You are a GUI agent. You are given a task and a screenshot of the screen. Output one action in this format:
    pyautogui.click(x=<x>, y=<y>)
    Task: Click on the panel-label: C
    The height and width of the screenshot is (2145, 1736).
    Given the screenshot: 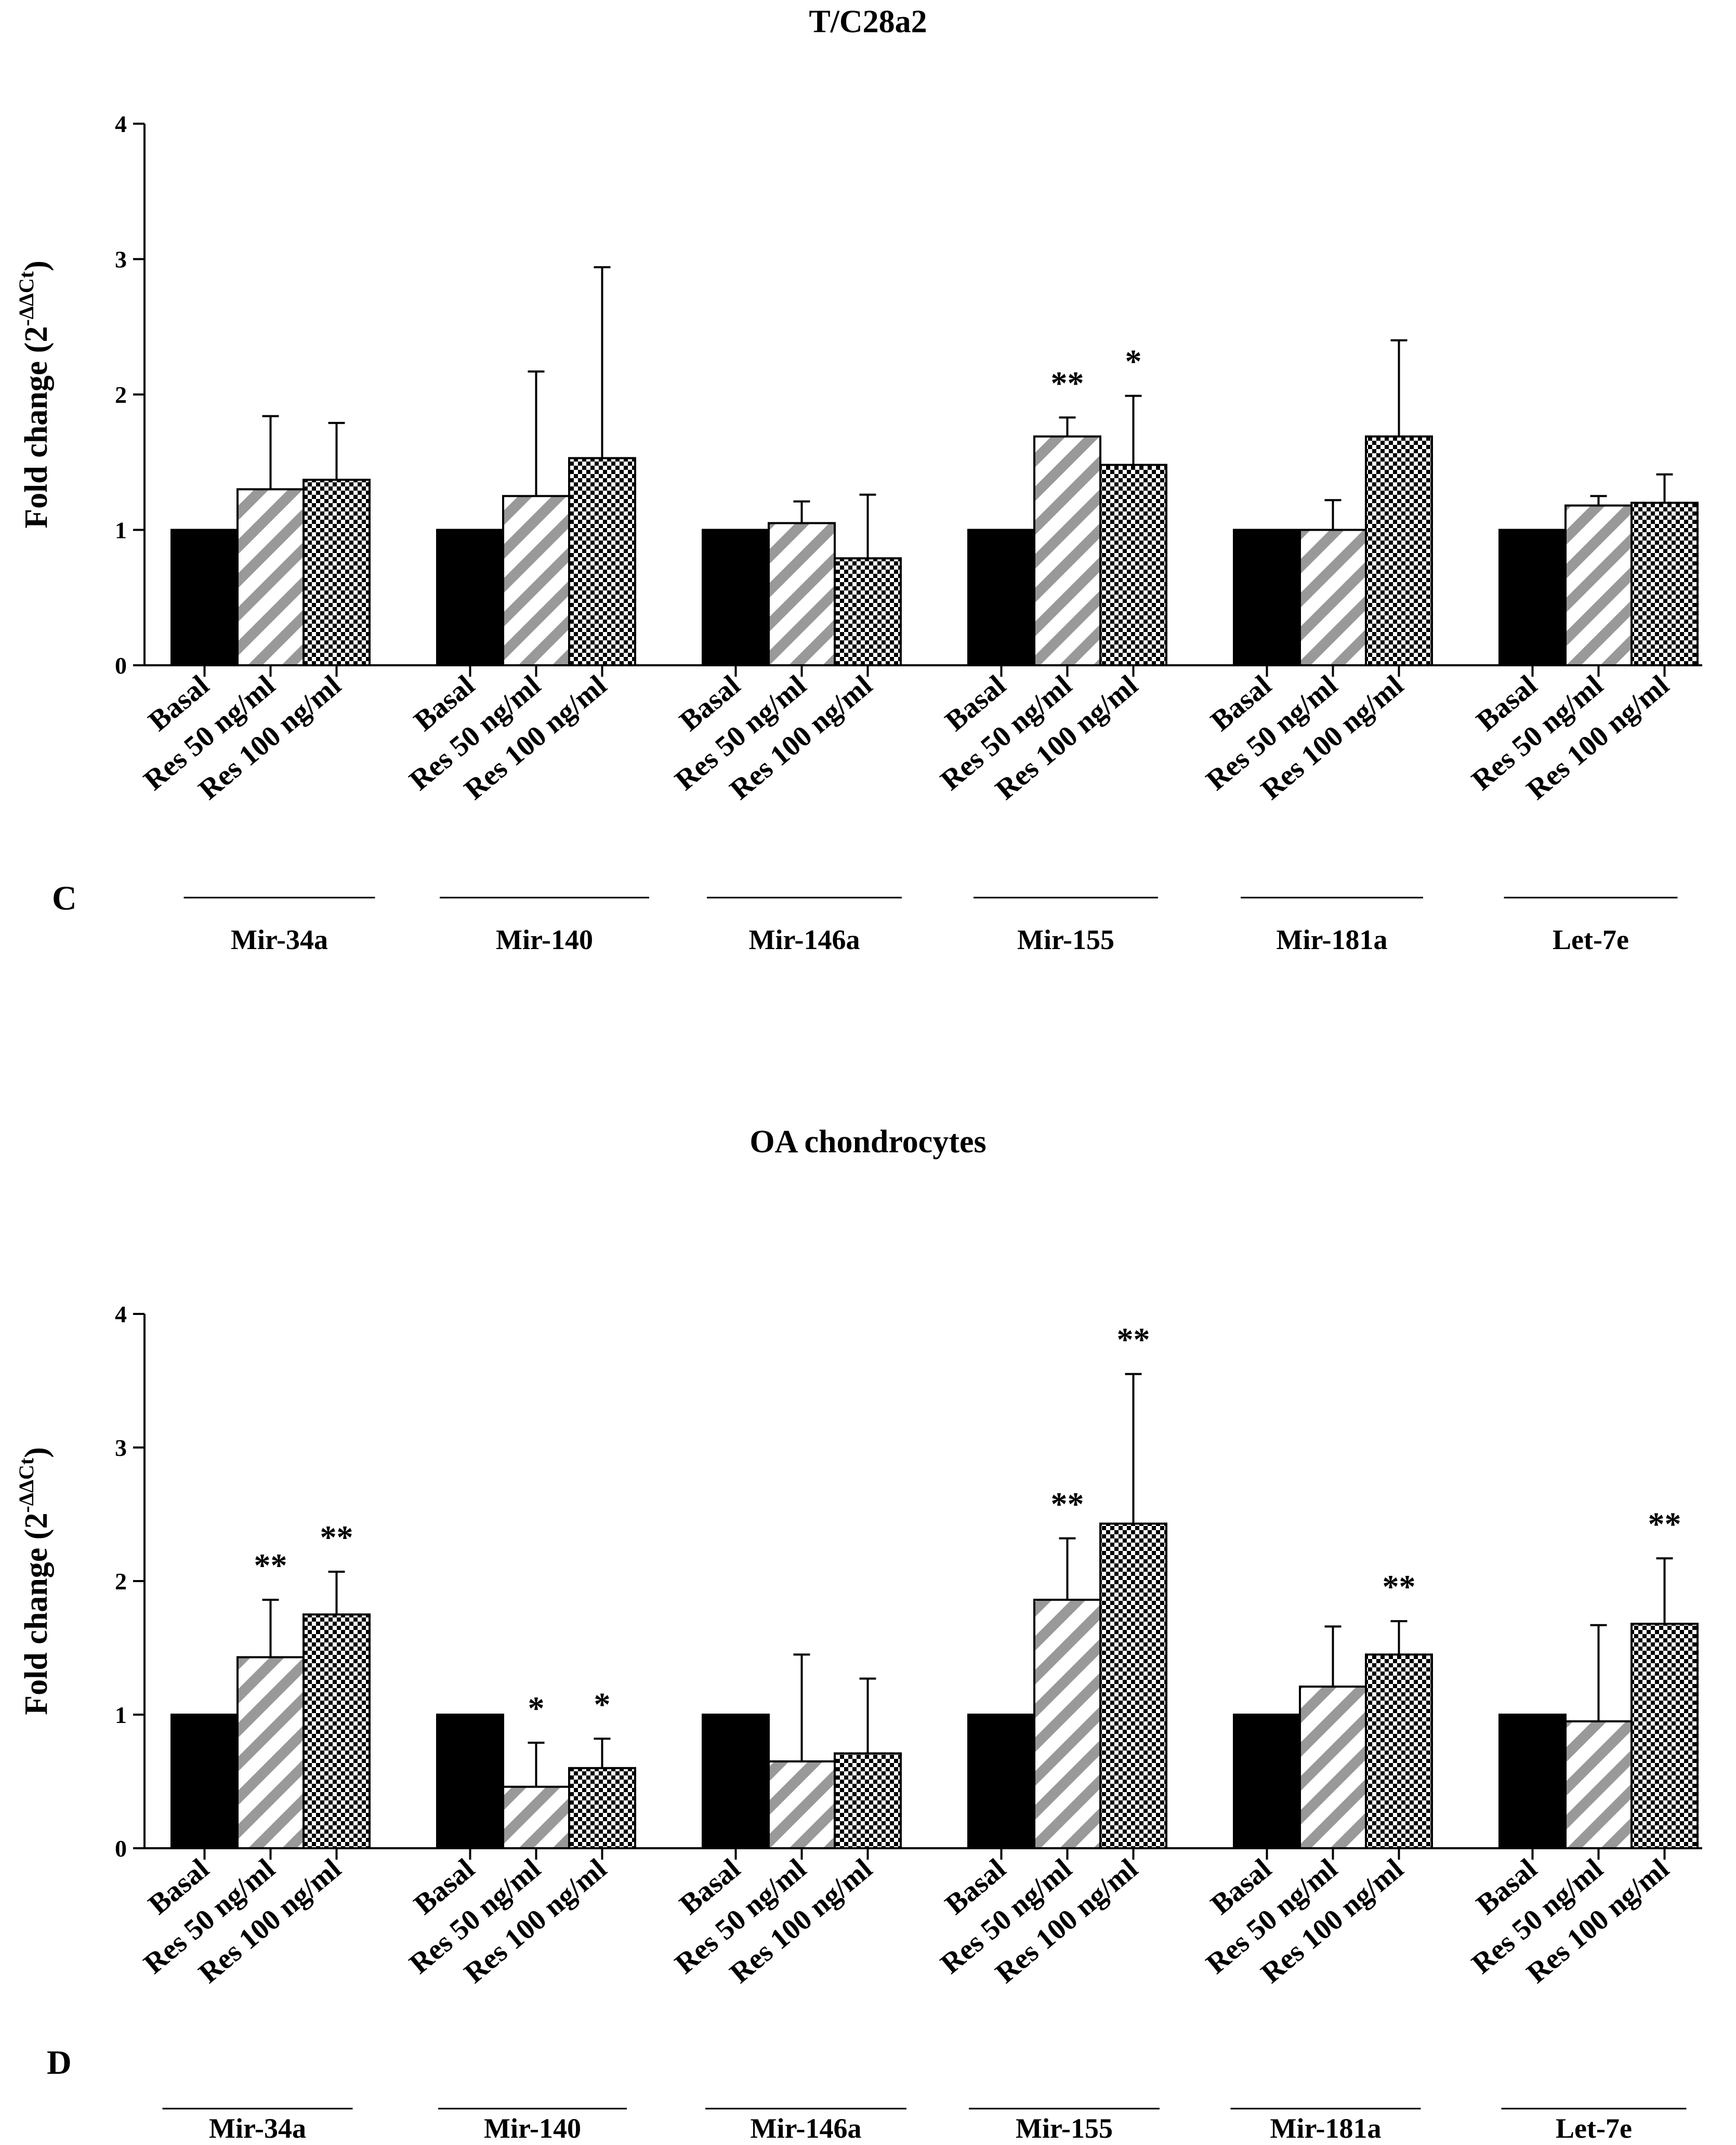 What is the action you would take?
    pyautogui.click(x=64, y=898)
    